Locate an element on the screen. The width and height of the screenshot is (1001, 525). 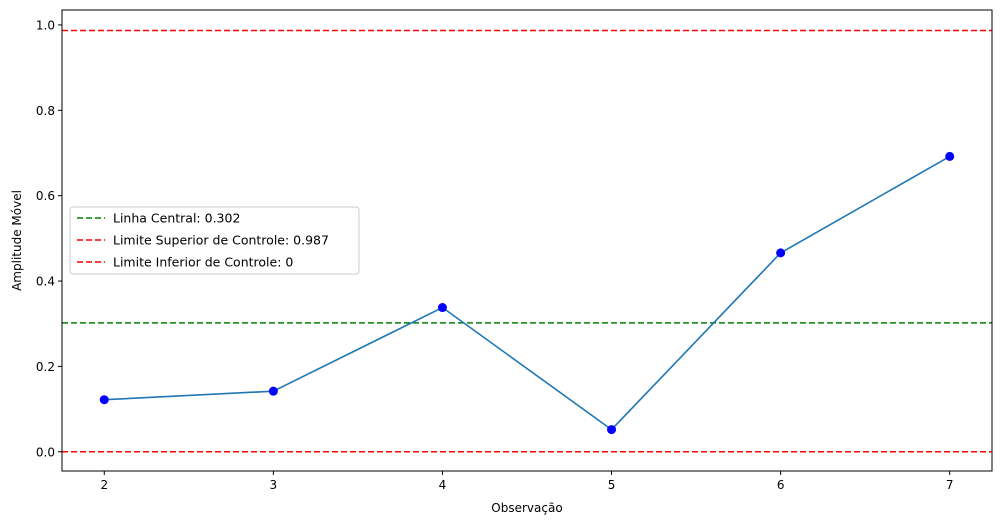
y-tick-label: 0.8 is located at coordinates (45, 111).